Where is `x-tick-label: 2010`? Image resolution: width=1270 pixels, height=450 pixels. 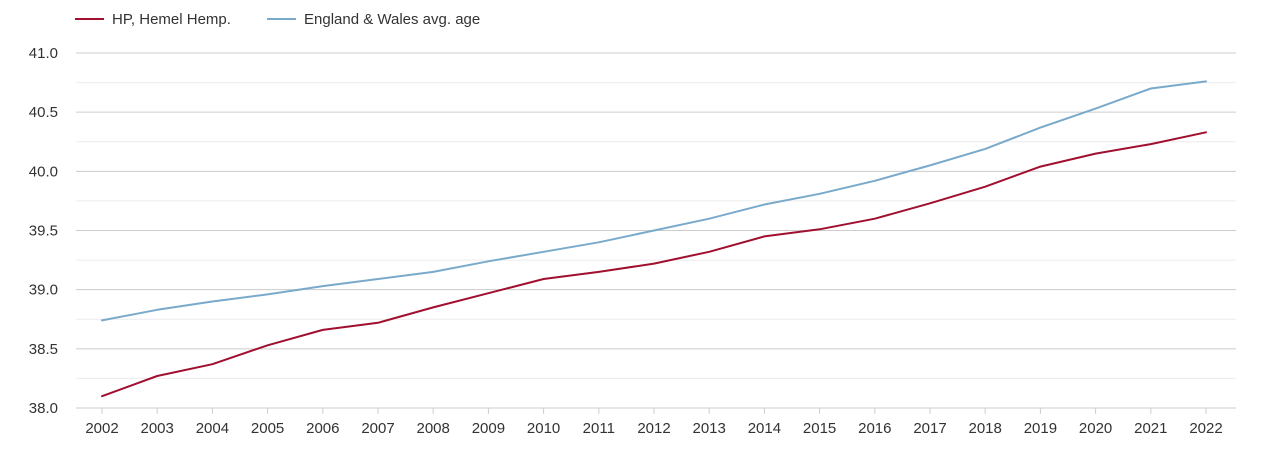 x-tick-label: 2010 is located at coordinates (543, 428).